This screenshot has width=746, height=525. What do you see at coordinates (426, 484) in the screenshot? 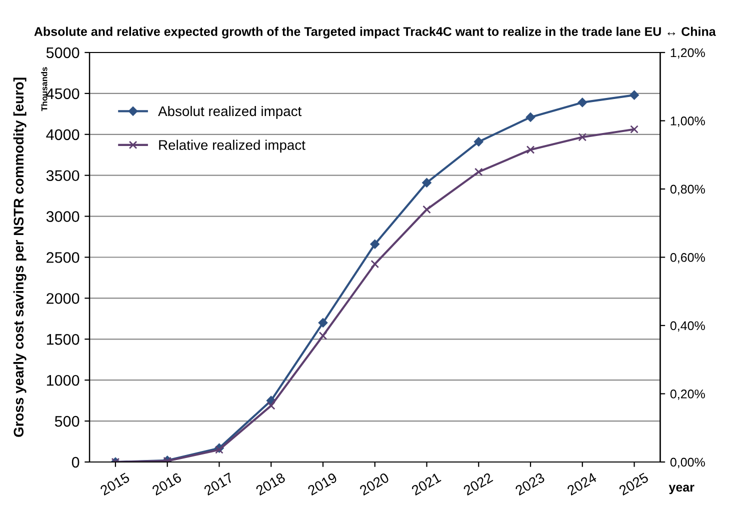
I see `x-tick-label: 2021` at bounding box center [426, 484].